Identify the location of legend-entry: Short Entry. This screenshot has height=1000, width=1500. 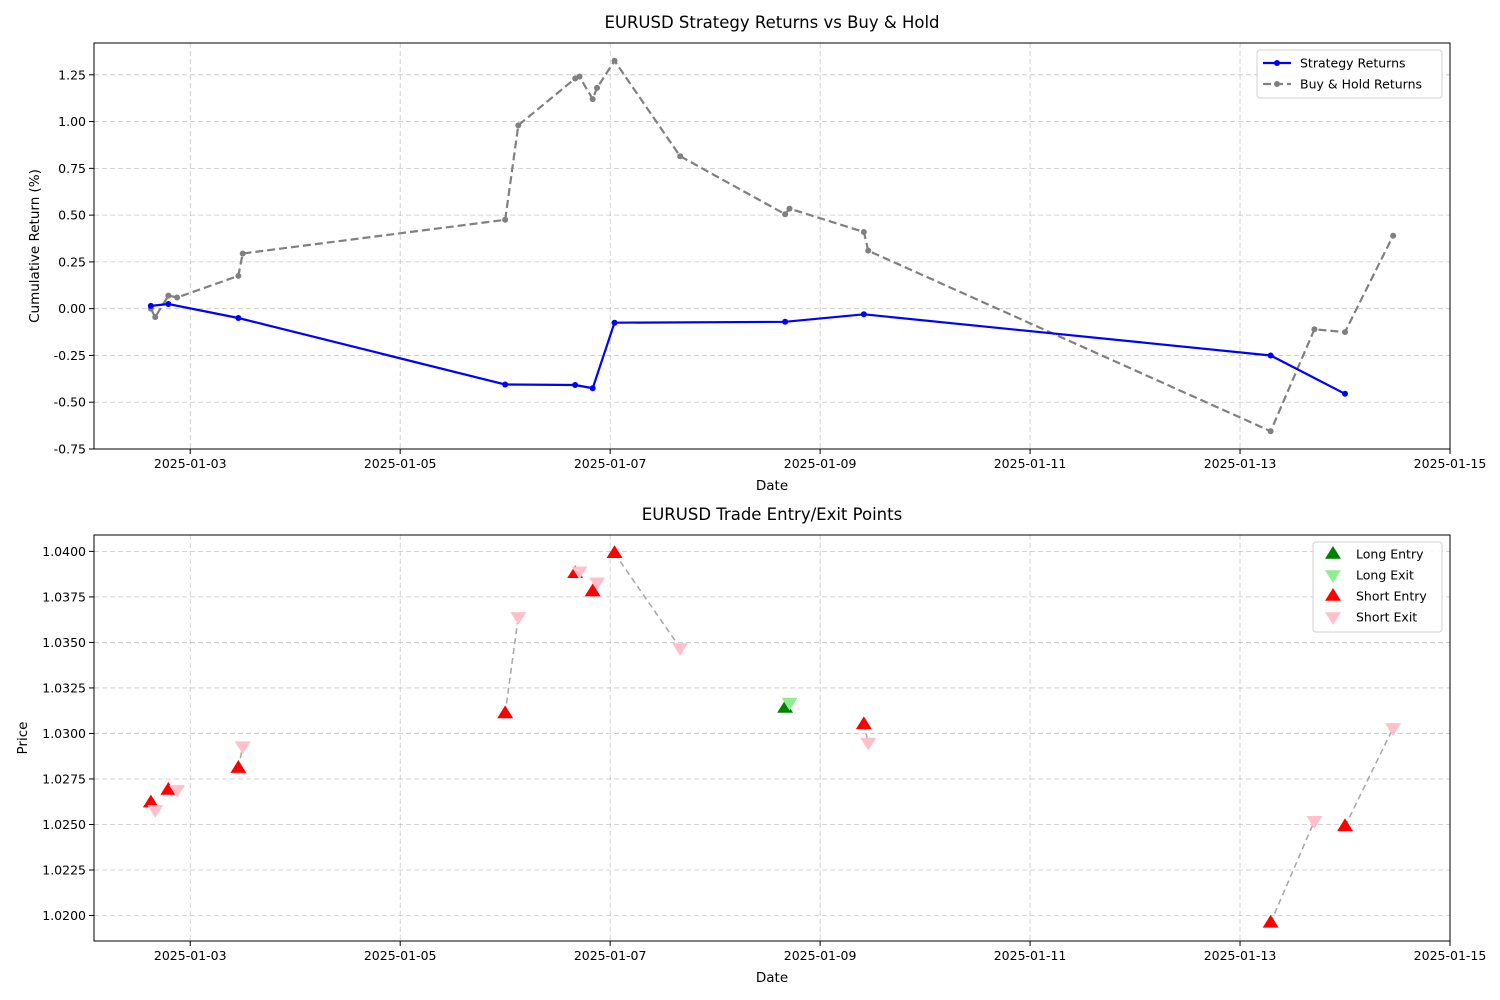
(1391, 596).